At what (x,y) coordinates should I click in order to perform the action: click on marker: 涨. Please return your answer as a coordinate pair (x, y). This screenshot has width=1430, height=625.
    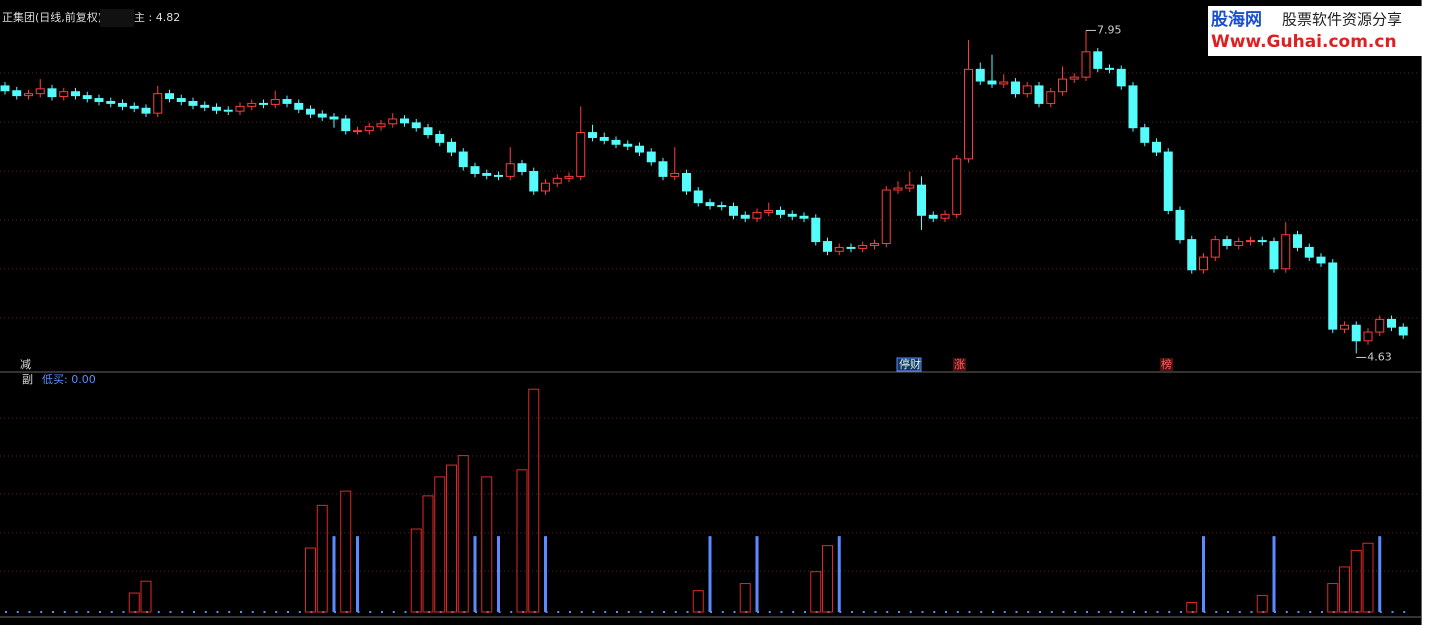
    Looking at the image, I should click on (959, 364).